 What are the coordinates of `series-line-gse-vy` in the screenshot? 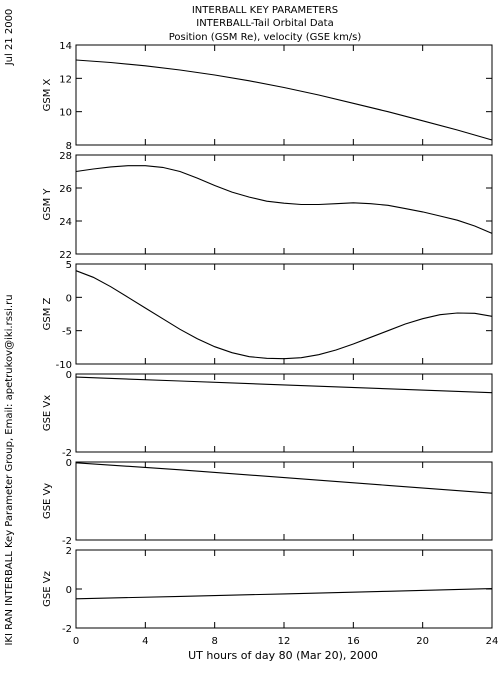 It's located at (284, 478).